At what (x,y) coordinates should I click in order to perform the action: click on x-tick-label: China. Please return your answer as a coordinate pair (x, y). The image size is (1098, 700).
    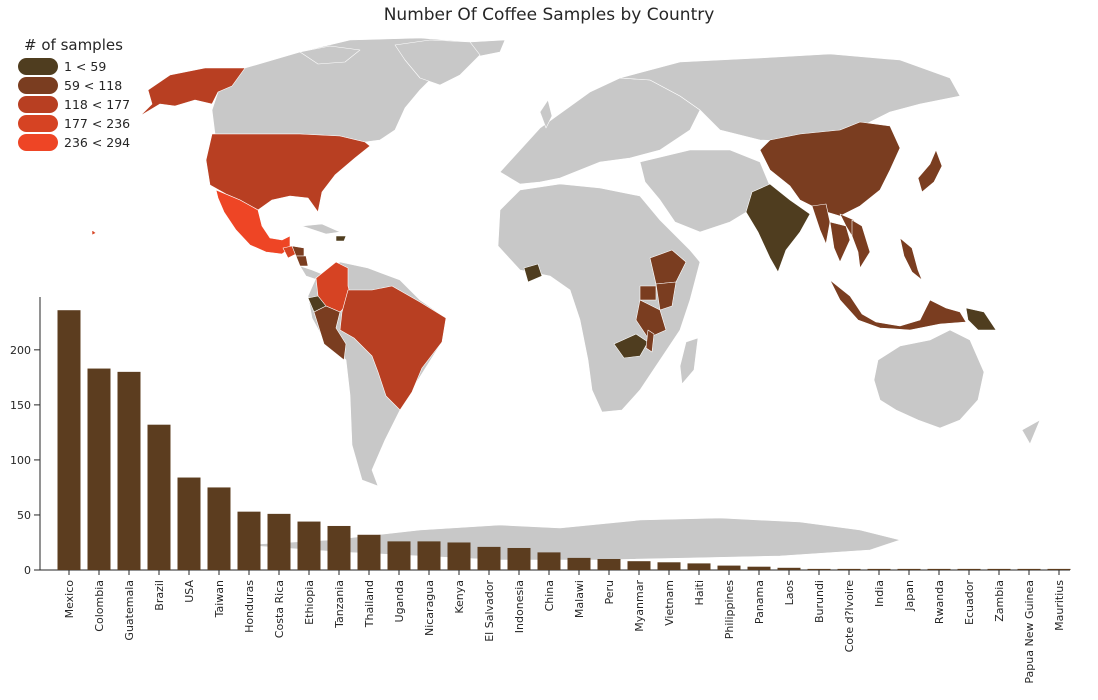
    Looking at the image, I should click on (549, 595).